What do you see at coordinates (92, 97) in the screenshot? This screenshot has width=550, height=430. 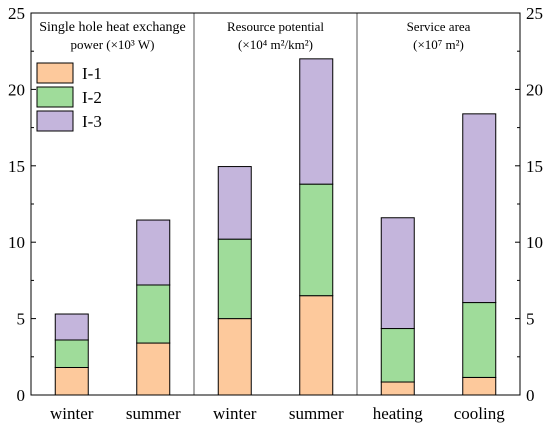 I see `legend-label: I-2` at bounding box center [92, 97].